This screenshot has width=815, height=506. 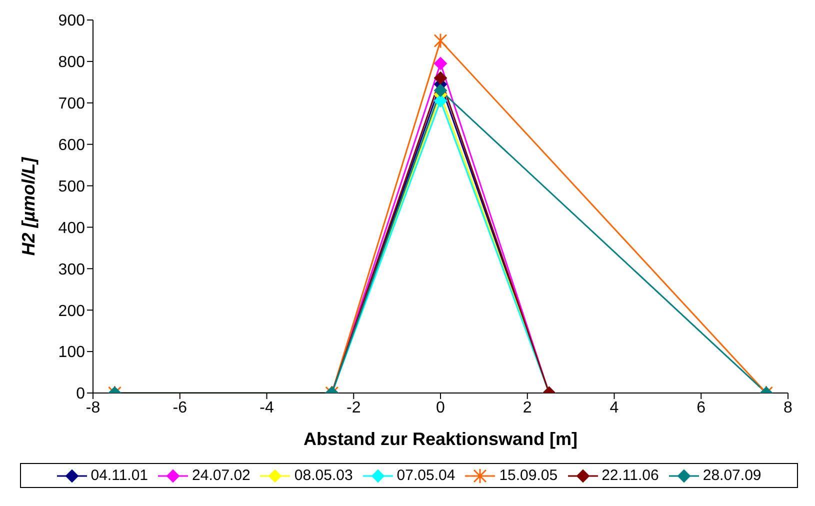 What do you see at coordinates (72, 269) in the screenshot?
I see `y-tick-label: 300` at bounding box center [72, 269].